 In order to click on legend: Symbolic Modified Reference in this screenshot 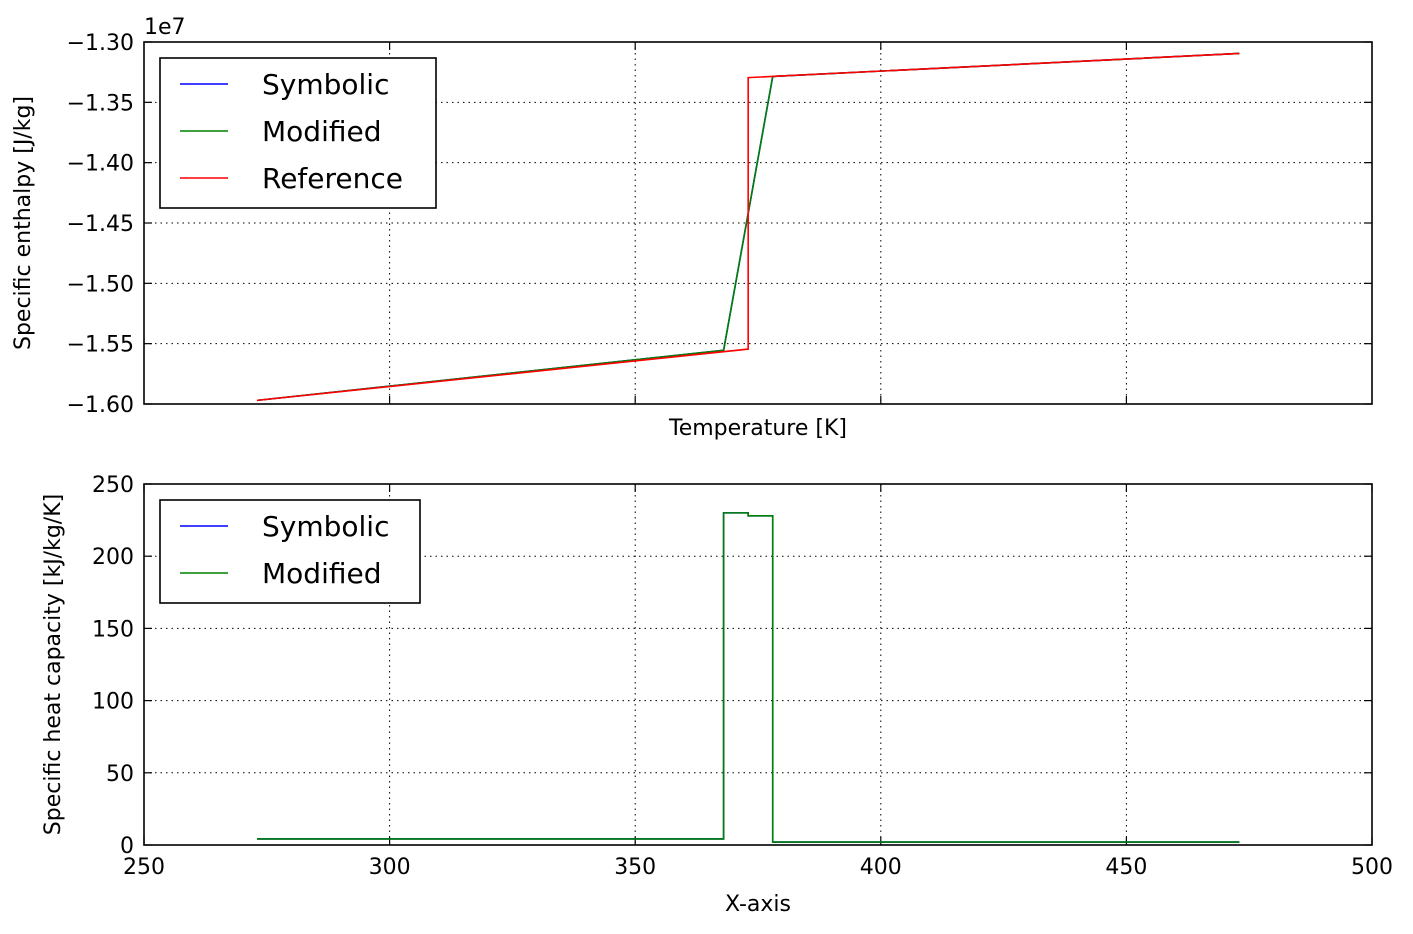, I will do `click(298, 133)`.